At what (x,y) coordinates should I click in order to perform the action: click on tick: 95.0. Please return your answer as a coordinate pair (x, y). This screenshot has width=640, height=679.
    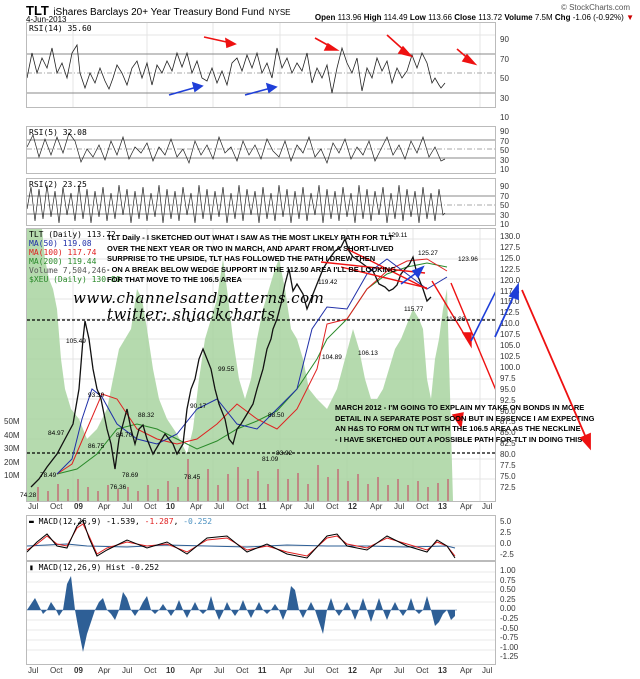
    Looking at the image, I should click on (508, 389).